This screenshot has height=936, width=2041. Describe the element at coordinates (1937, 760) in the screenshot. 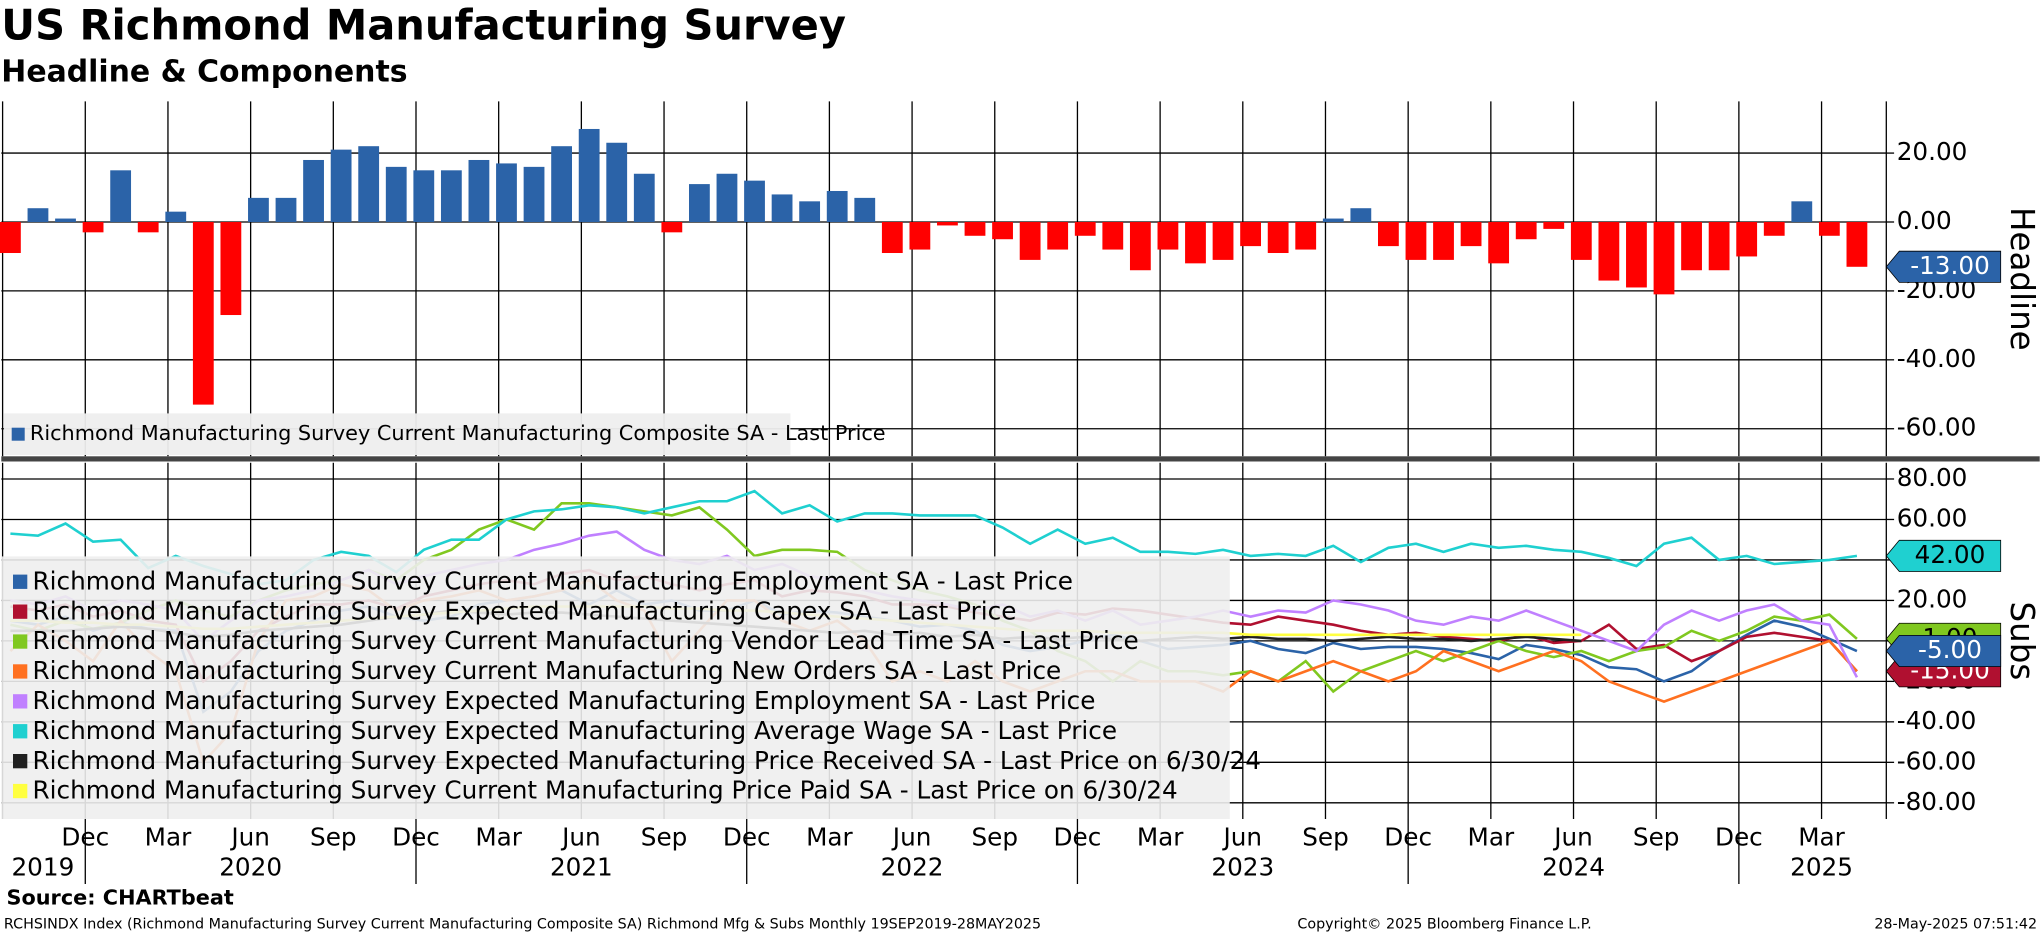

I see `y-tick-label: -60.00` at that location.